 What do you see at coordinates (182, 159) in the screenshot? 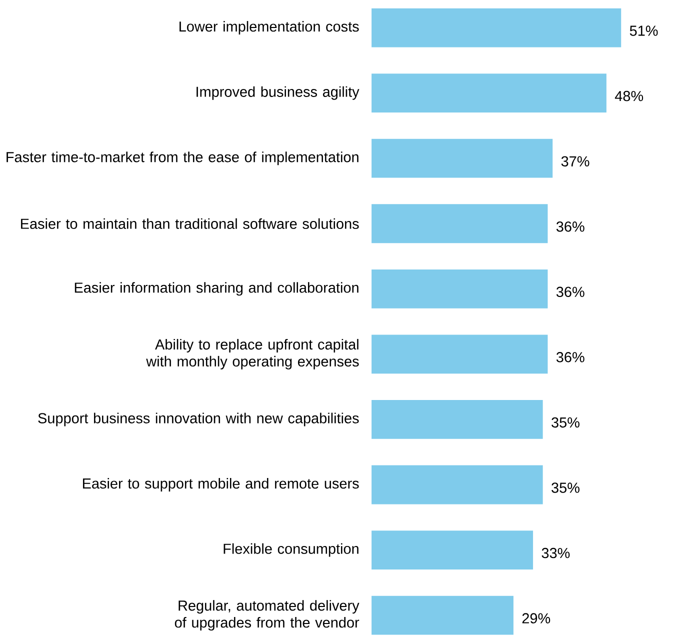
I see `y-tick-label: Faster time-to-market from the ease of implementation` at bounding box center [182, 159].